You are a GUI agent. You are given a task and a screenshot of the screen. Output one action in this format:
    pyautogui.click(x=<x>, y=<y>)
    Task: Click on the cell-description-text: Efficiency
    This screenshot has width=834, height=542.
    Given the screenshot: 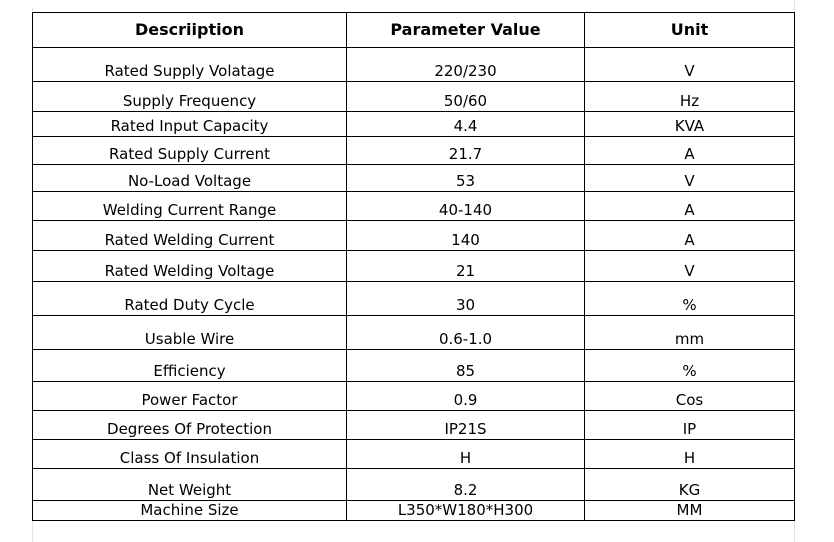 What is the action you would take?
    pyautogui.click(x=189, y=371)
    